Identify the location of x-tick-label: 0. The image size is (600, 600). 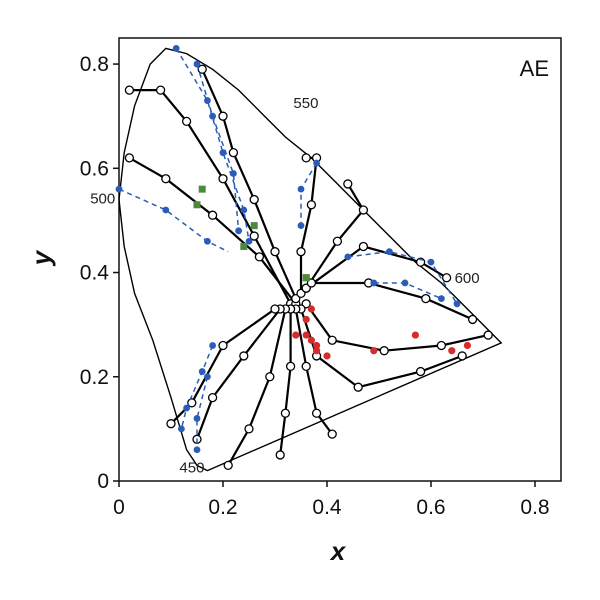
(119, 507).